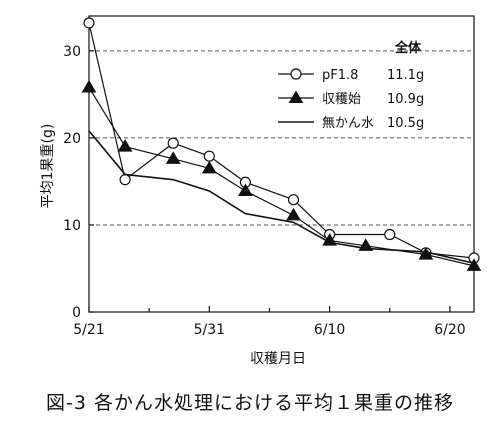  Describe the element at coordinates (405, 75) in the screenshot. I see `legend-total-0: 11.1g` at that location.